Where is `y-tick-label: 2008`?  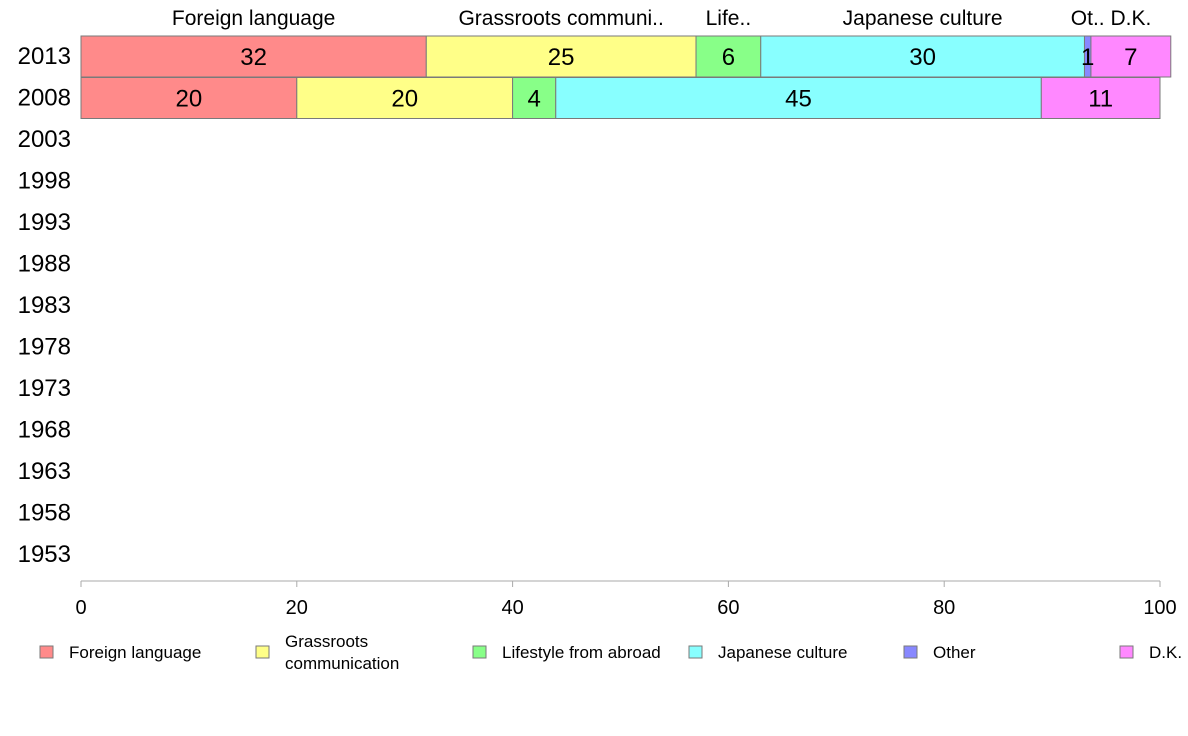
y-tick-label: 2008 is located at coordinates (44, 98).